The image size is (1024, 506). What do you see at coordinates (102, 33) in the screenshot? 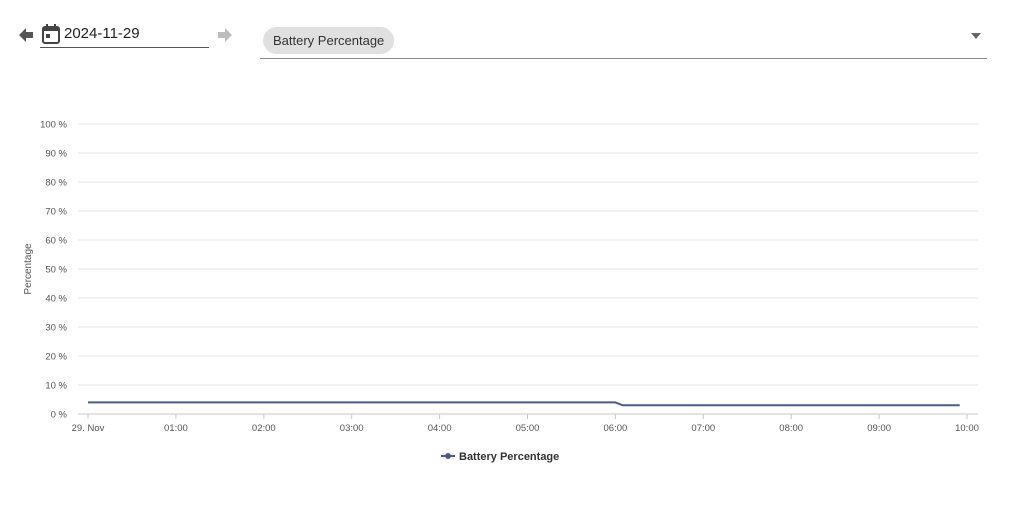
I see `date-value: 2024-11-29` at bounding box center [102, 33].